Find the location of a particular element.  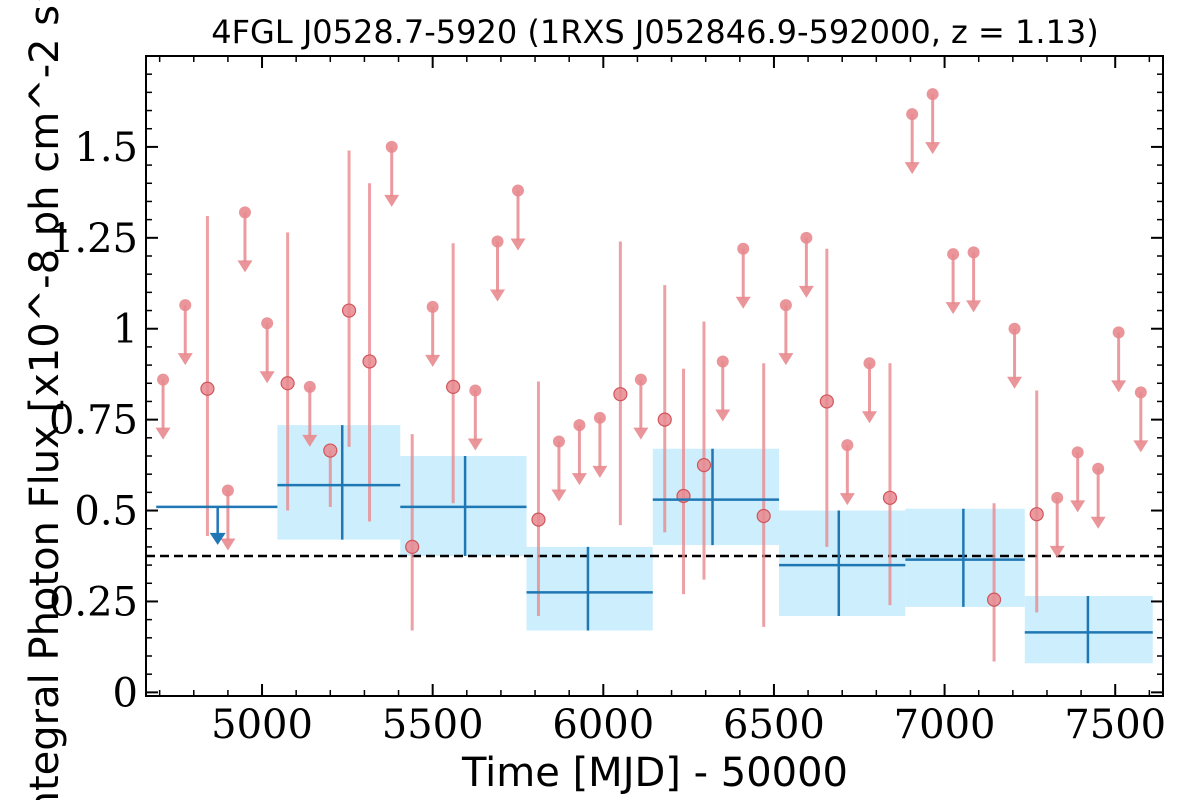

long-bin-upper-limit-arrow is located at coordinates (217, 538).